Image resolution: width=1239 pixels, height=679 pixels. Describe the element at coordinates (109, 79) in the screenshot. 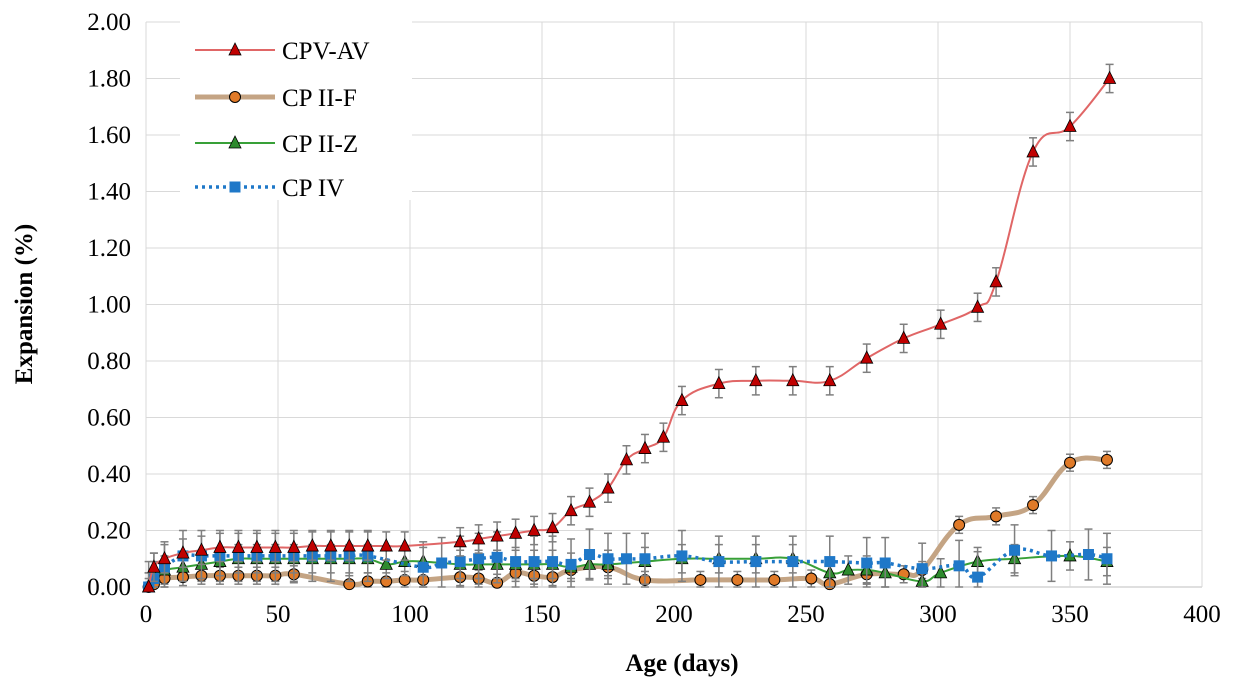

I see `y-tick-label: 1.80` at that location.